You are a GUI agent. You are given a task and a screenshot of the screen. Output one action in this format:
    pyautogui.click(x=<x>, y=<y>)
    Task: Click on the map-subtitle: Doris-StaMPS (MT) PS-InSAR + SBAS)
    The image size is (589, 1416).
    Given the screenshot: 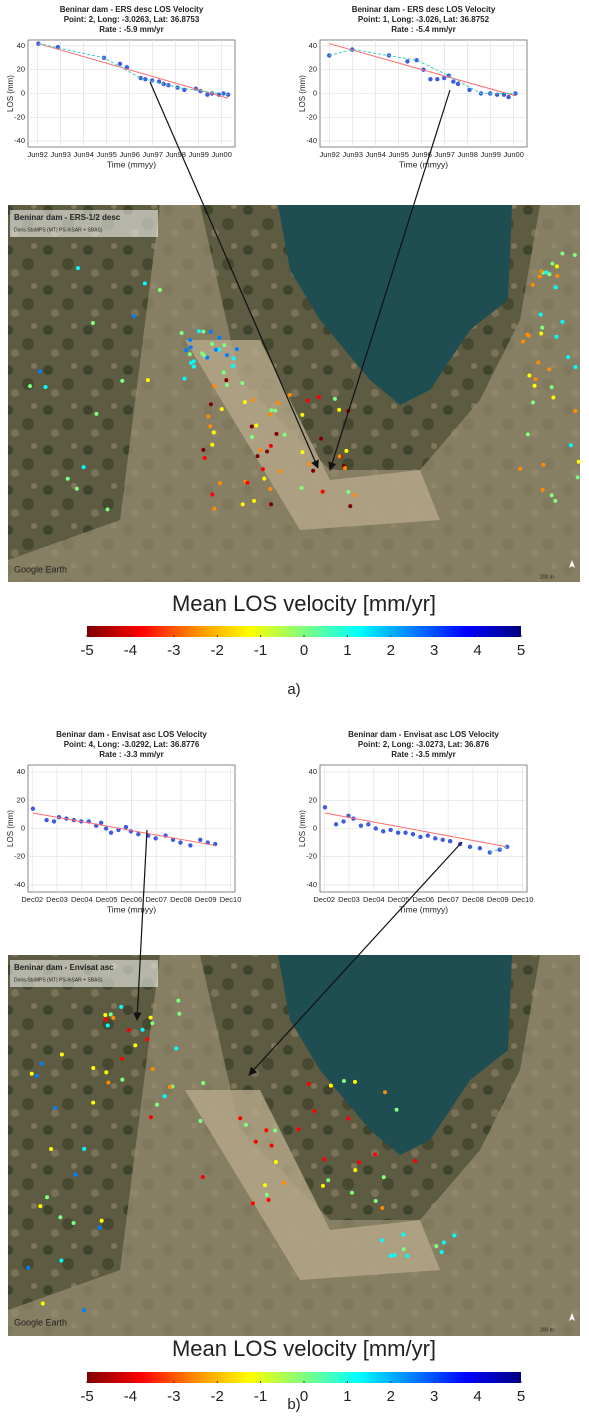 What is the action you would take?
    pyautogui.click(x=58, y=980)
    